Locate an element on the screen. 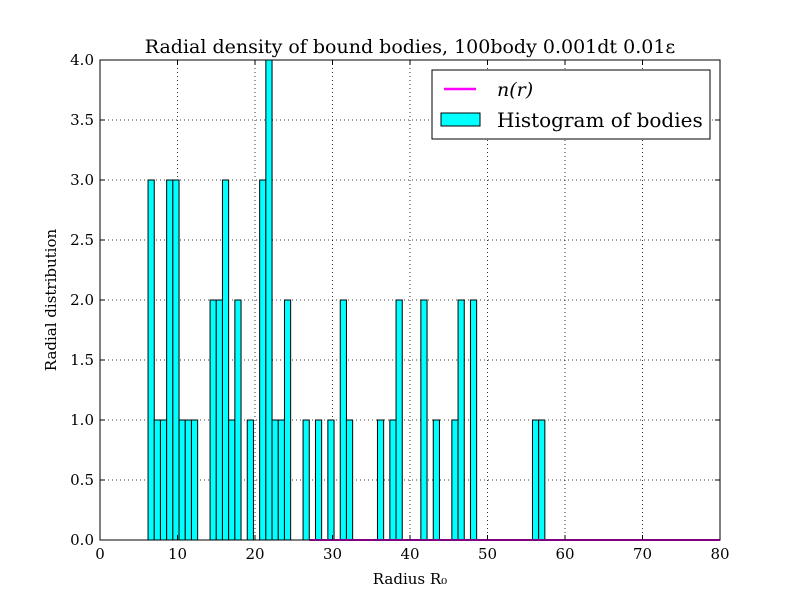 This screenshot has height=600, width=800. x-tick-label: 20 is located at coordinates (254, 554).